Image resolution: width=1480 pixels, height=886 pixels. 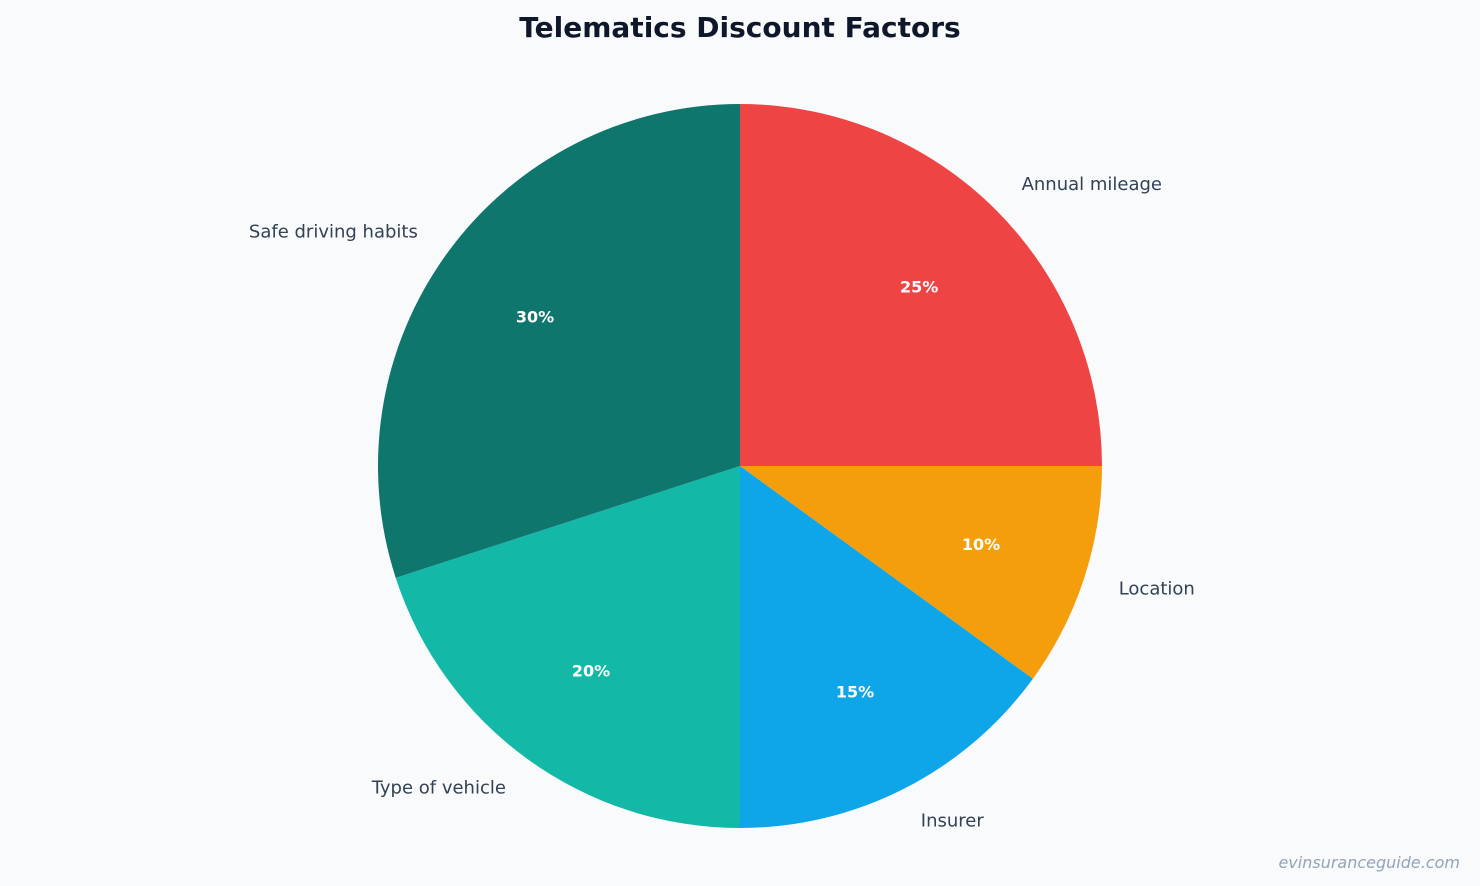 What do you see at coordinates (438, 788) in the screenshot?
I see `slice-label-type-of-vehicle: Type of vehicle` at bounding box center [438, 788].